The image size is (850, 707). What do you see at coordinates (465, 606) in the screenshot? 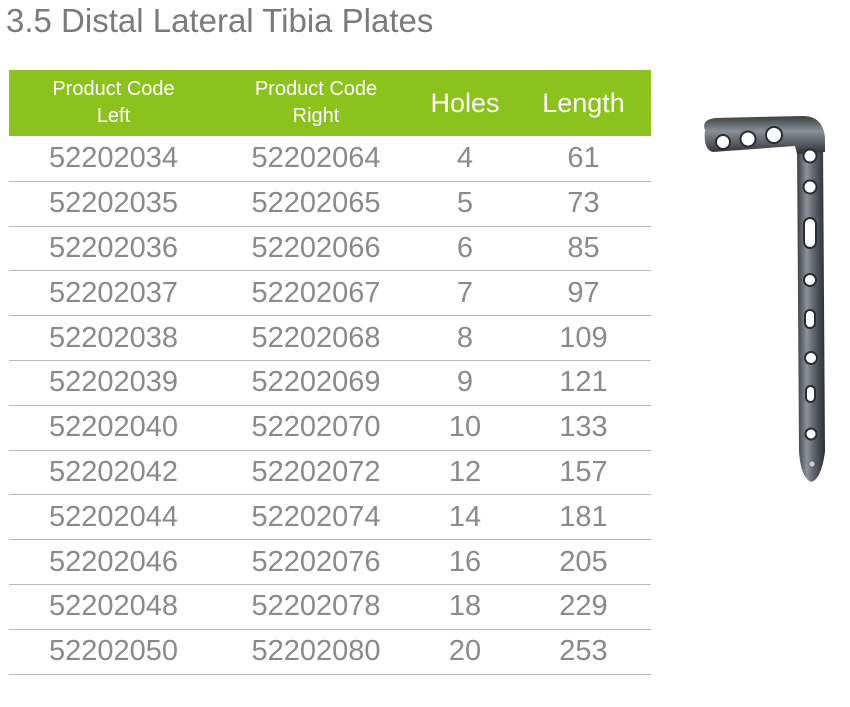
I see `cell-holes: 18` at bounding box center [465, 606].